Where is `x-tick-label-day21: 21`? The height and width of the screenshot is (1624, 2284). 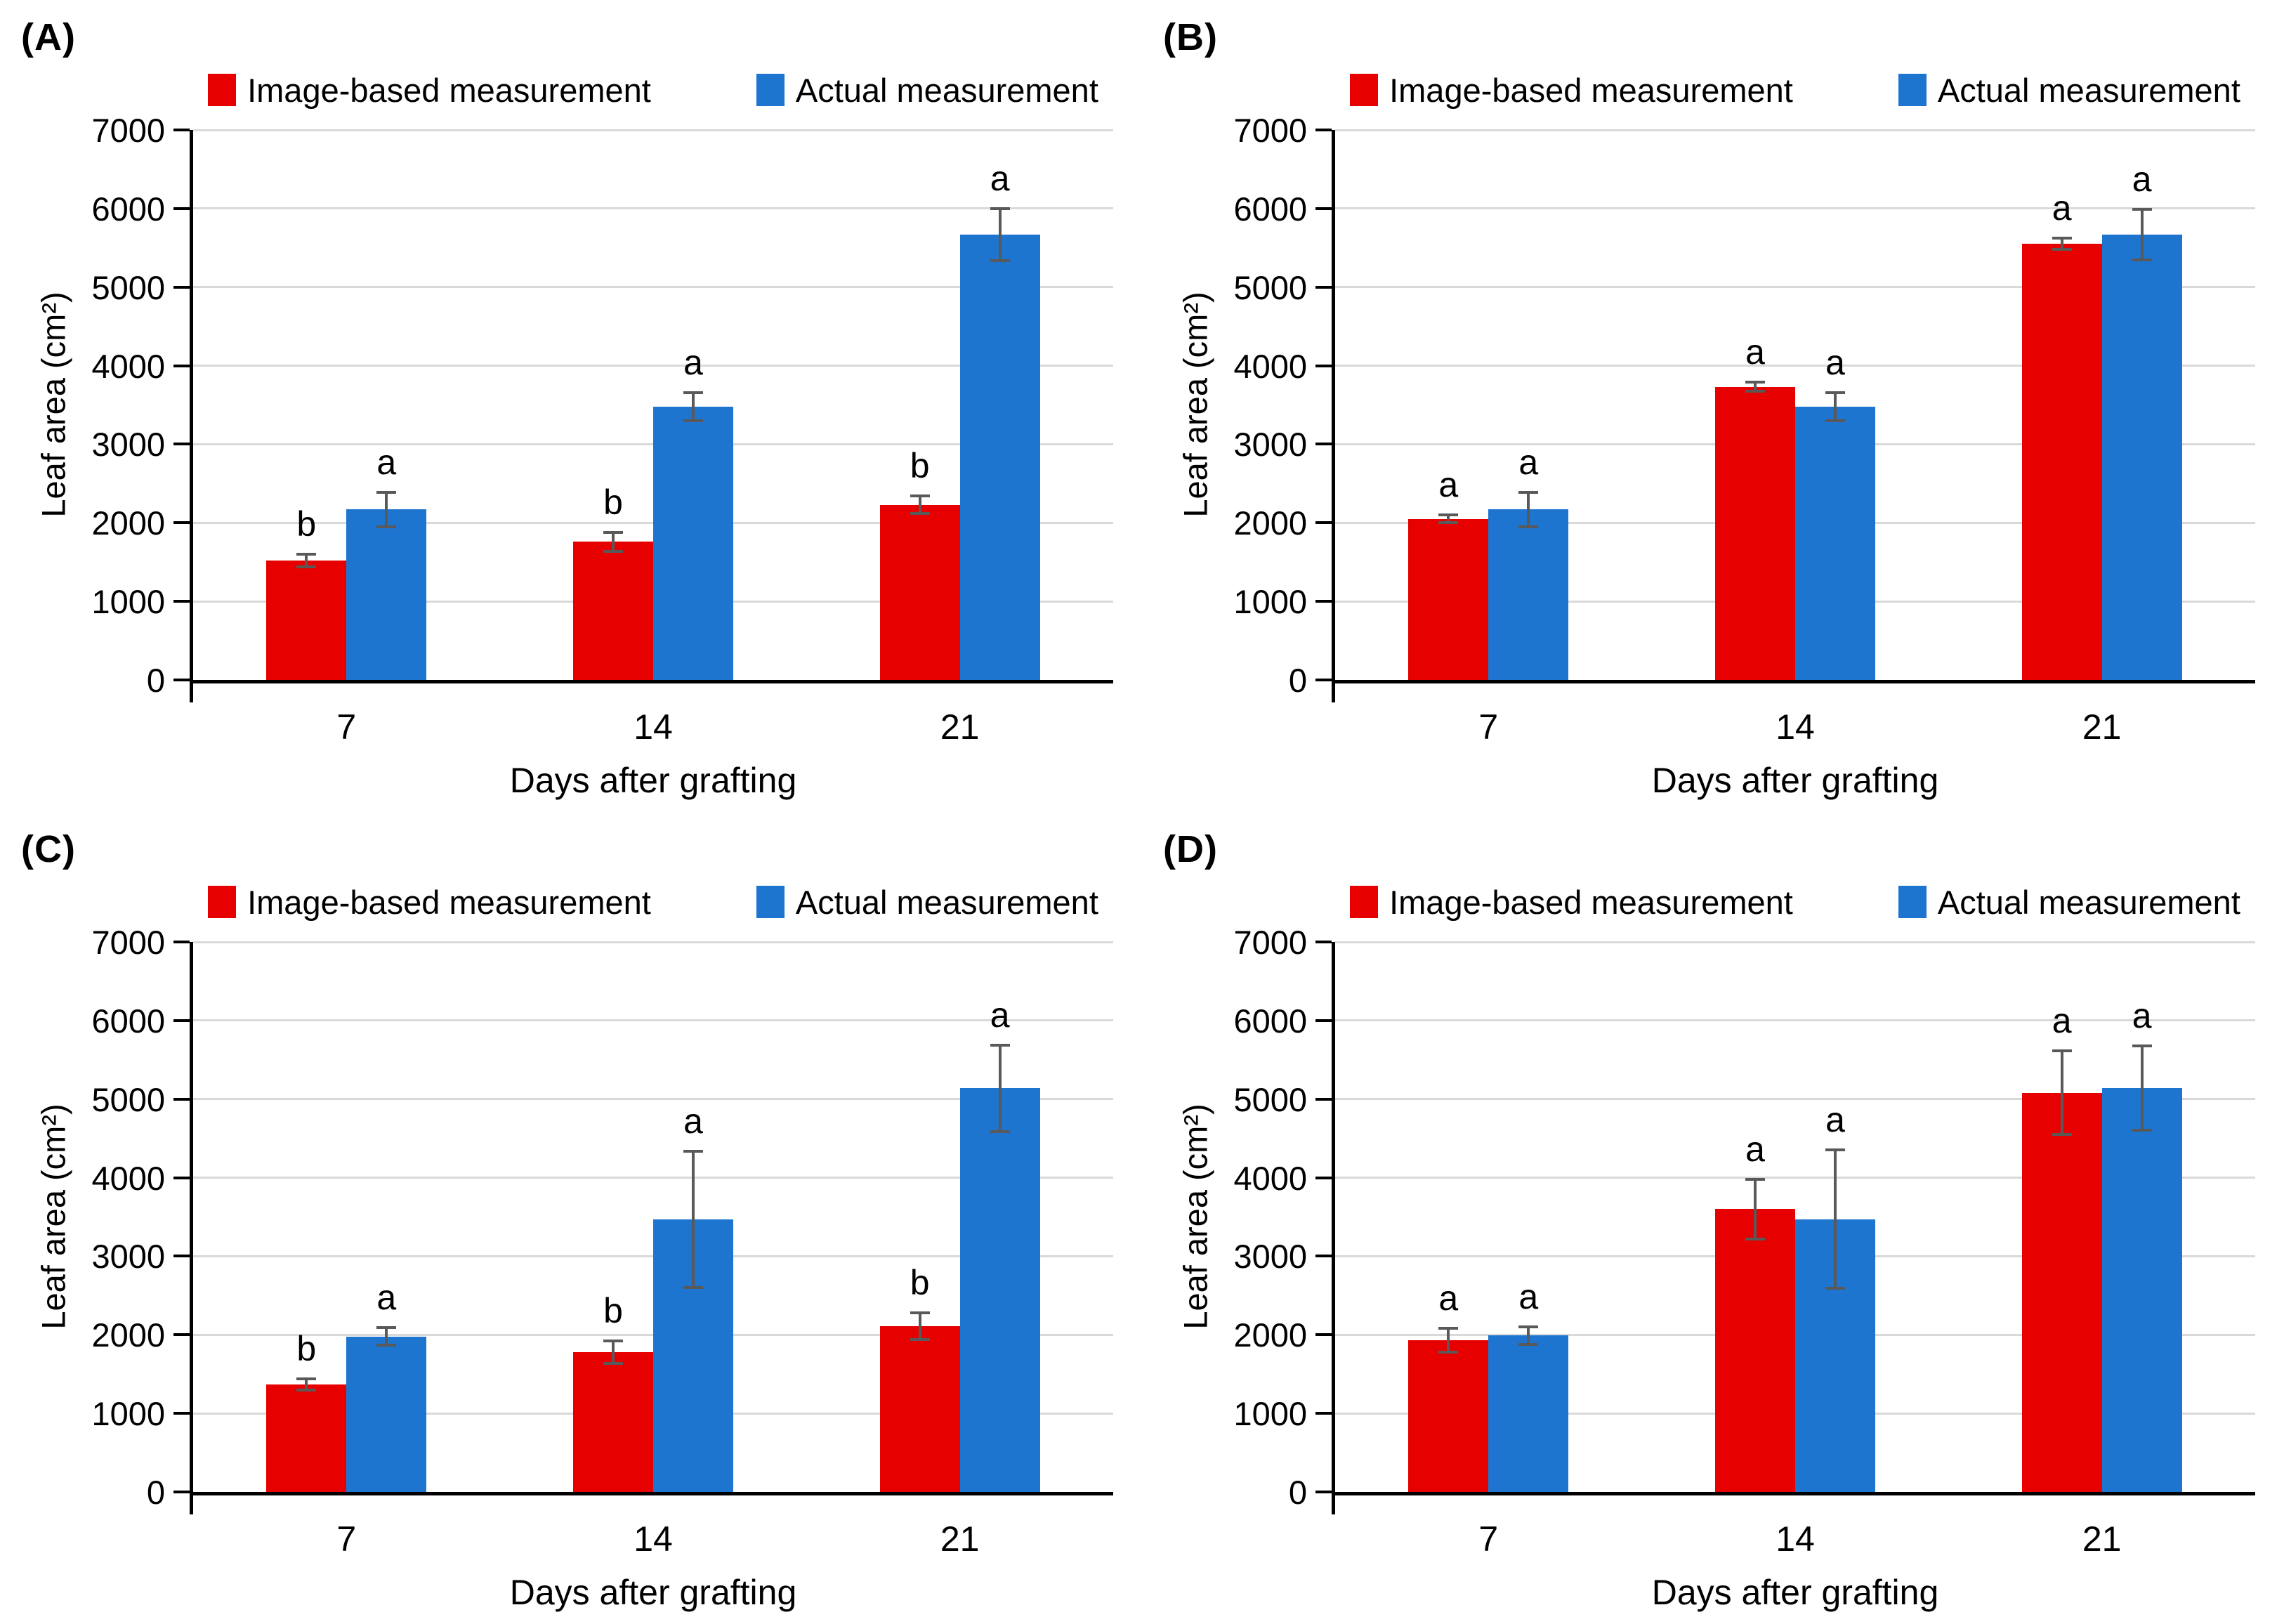 x-tick-label-day21: 21 is located at coordinates (960, 727).